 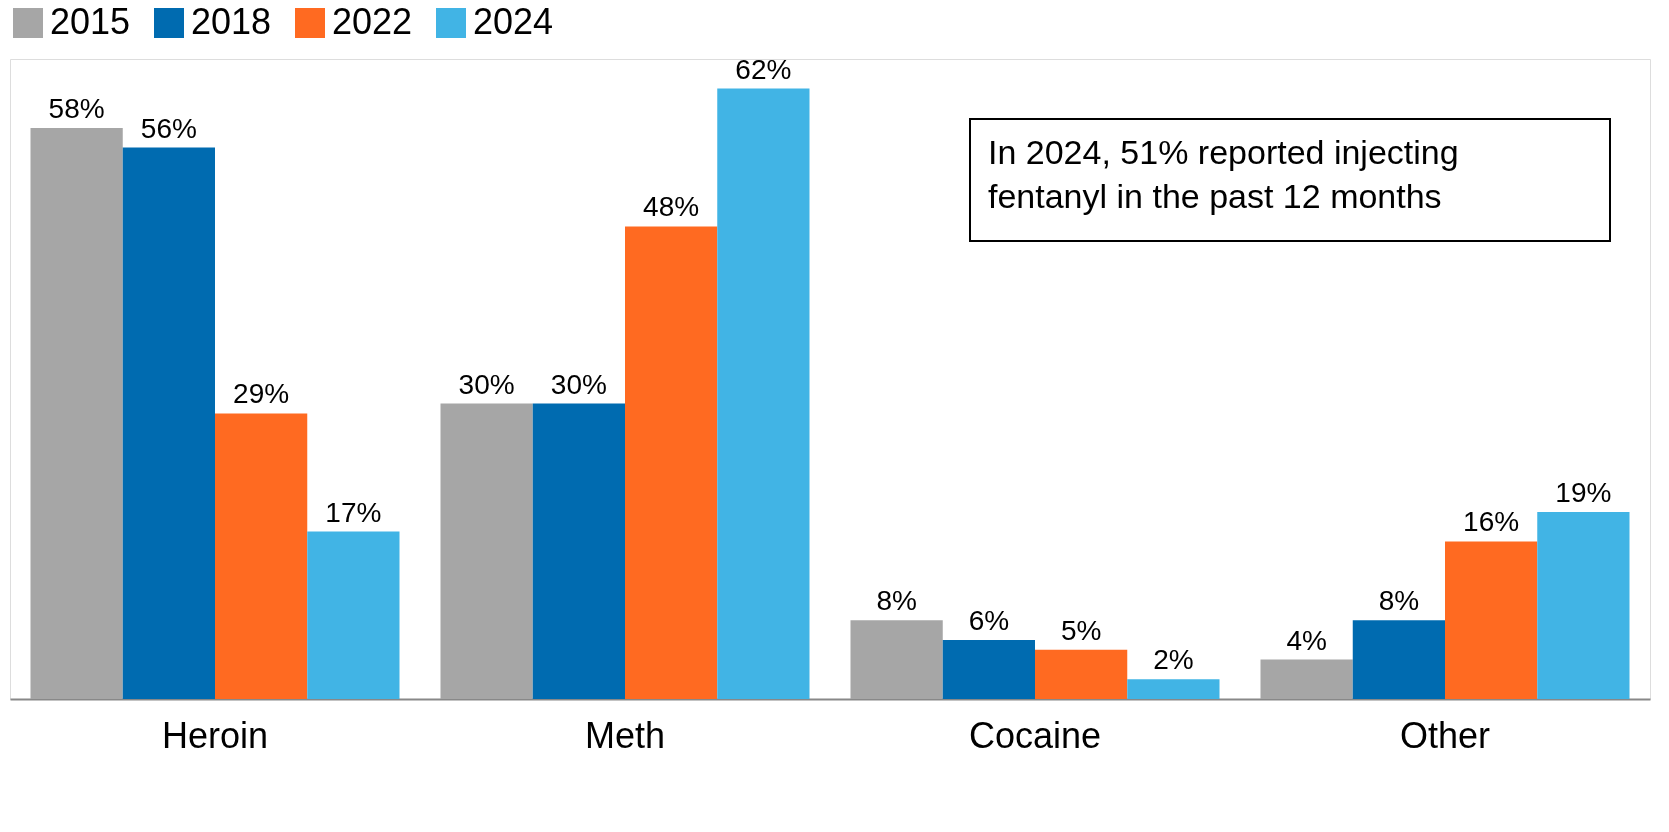 What do you see at coordinates (989, 620) in the screenshot?
I see `data-label: 6%` at bounding box center [989, 620].